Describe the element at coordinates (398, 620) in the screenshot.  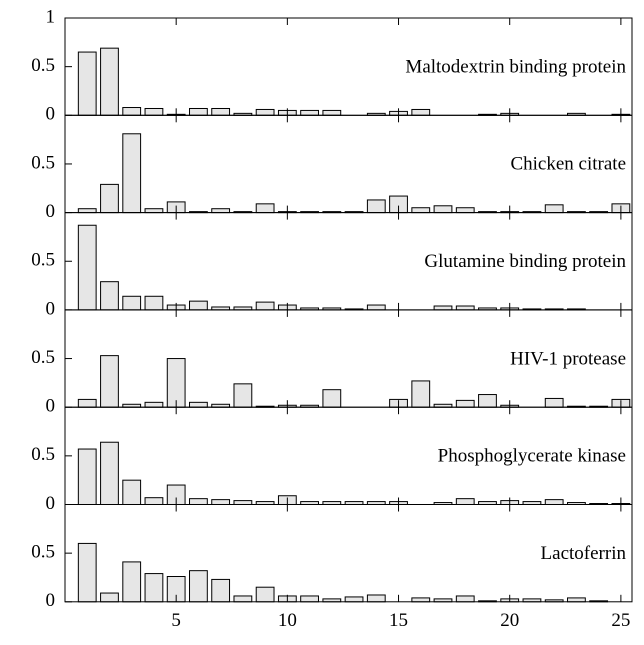
I see `x-tick-label: 15` at that location.